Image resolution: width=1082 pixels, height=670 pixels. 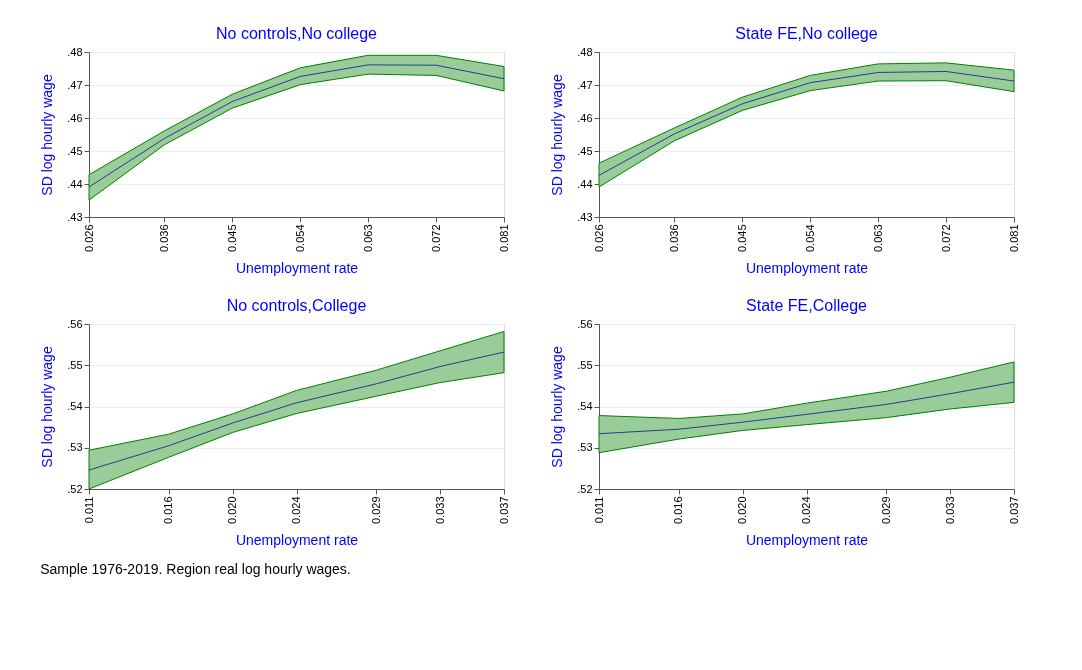 What do you see at coordinates (296, 305) in the screenshot?
I see `chart-title: No controls,College` at bounding box center [296, 305].